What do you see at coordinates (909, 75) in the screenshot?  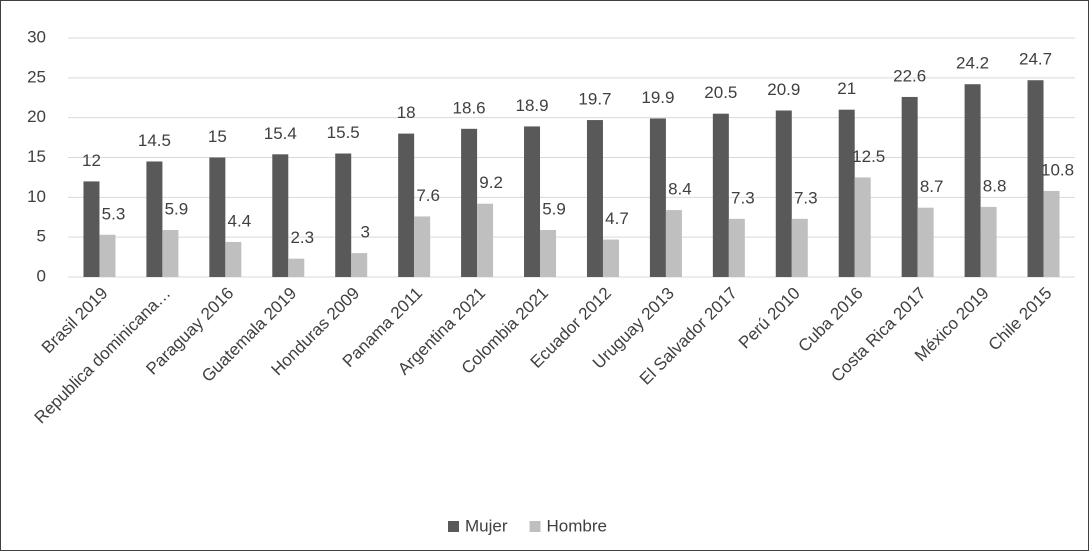 I see `data-label: 22.6` at bounding box center [909, 75].